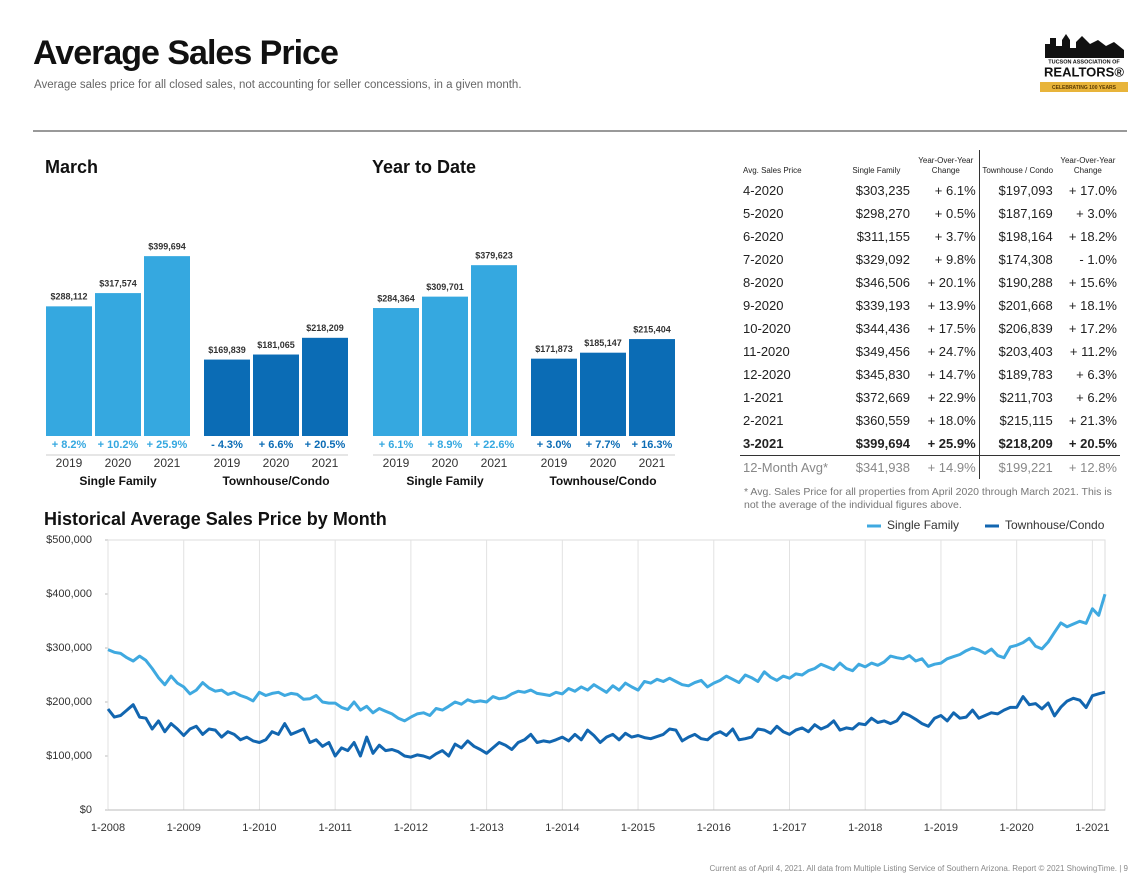 This screenshot has width=1148, height=873. What do you see at coordinates (494, 256) in the screenshot?
I see `value-label: $379,623` at bounding box center [494, 256].